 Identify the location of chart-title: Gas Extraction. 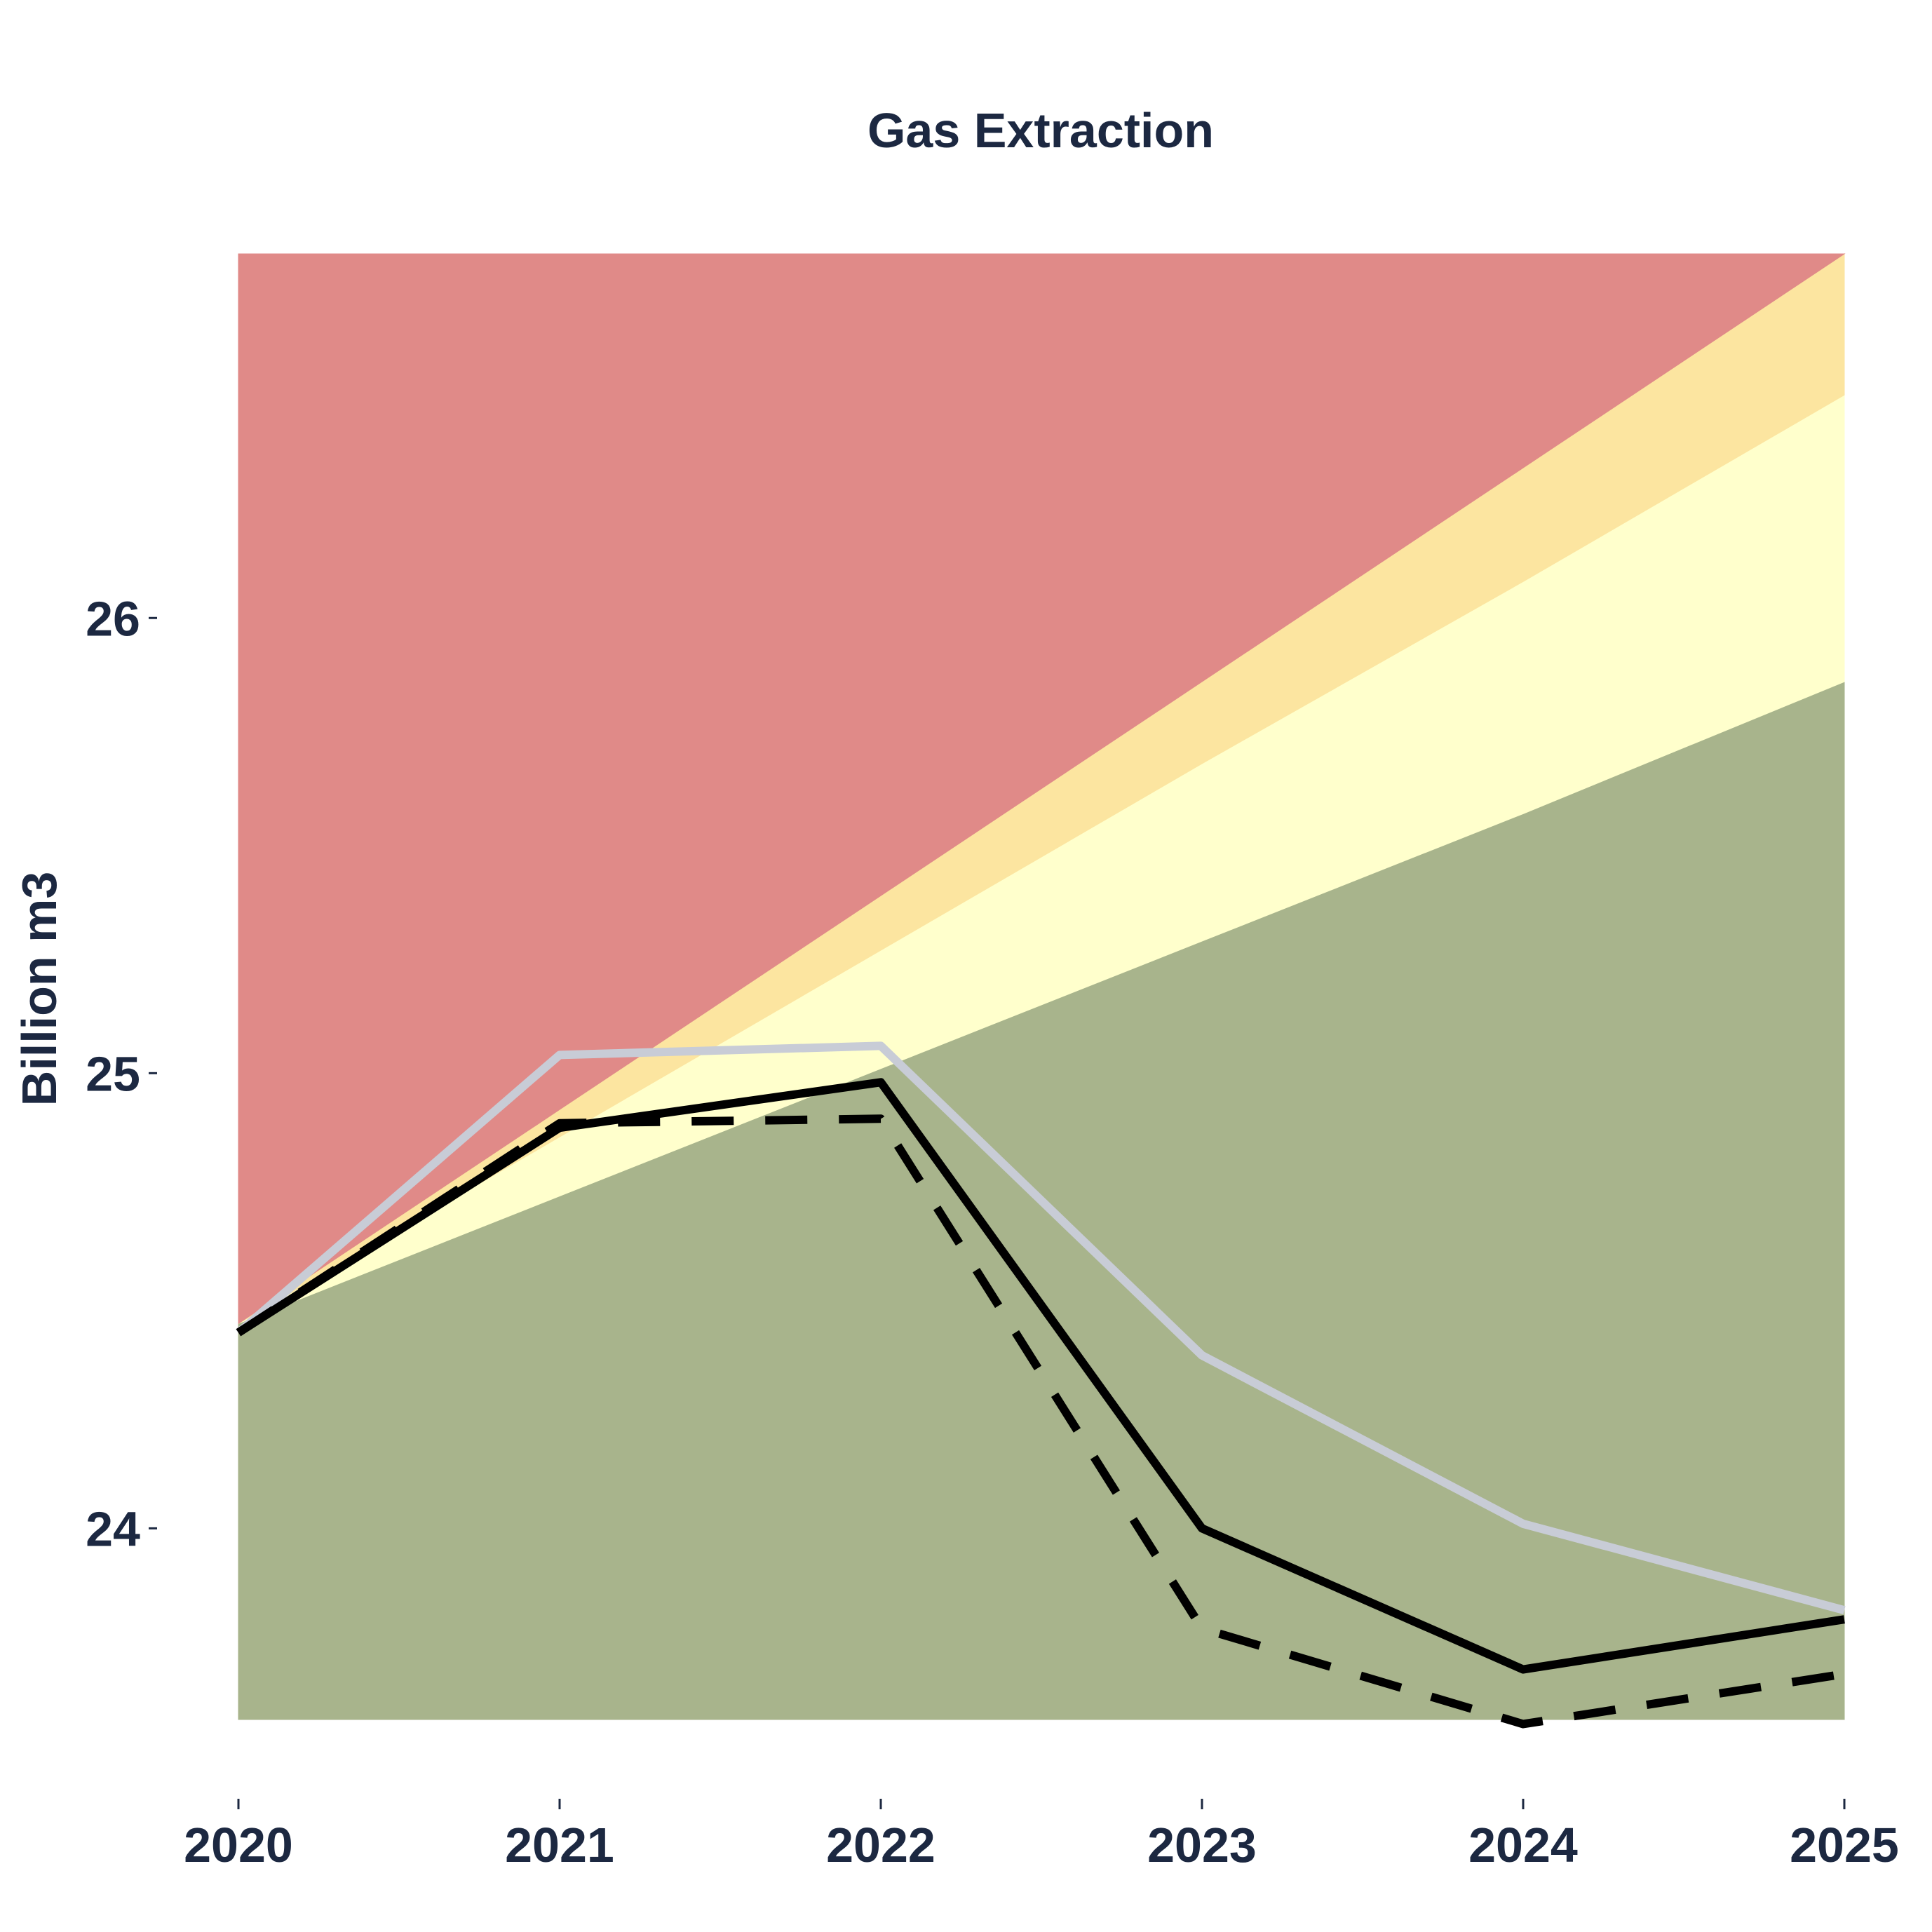
(1040, 130).